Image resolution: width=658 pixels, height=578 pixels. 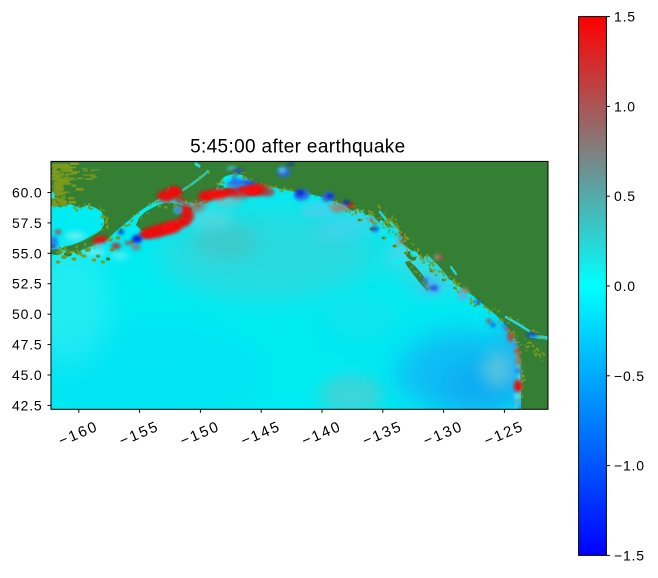 What do you see at coordinates (625, 286) in the screenshot?
I see `svg-text: 0.0` at bounding box center [625, 286].